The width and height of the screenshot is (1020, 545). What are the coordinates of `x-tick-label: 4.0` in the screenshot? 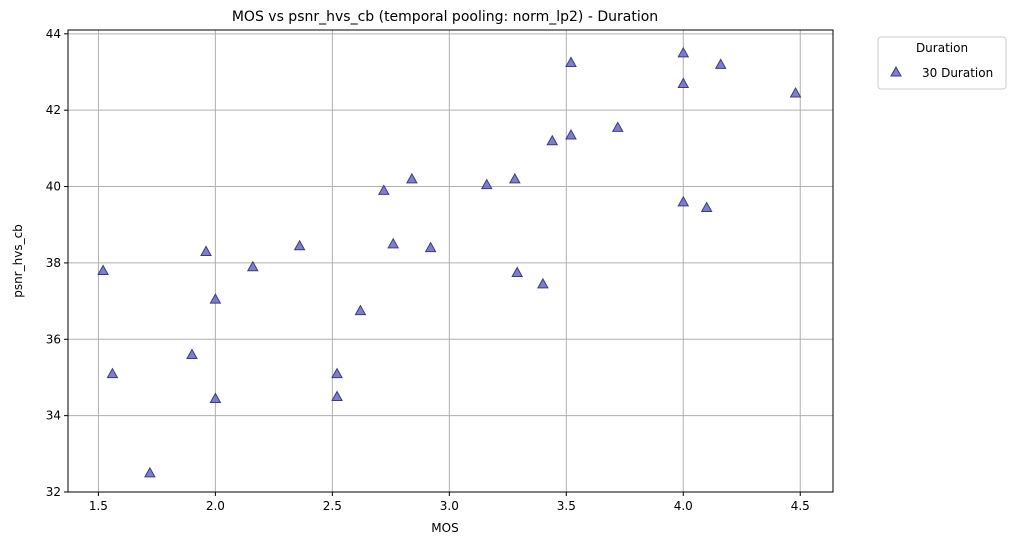 It's located at (683, 506).